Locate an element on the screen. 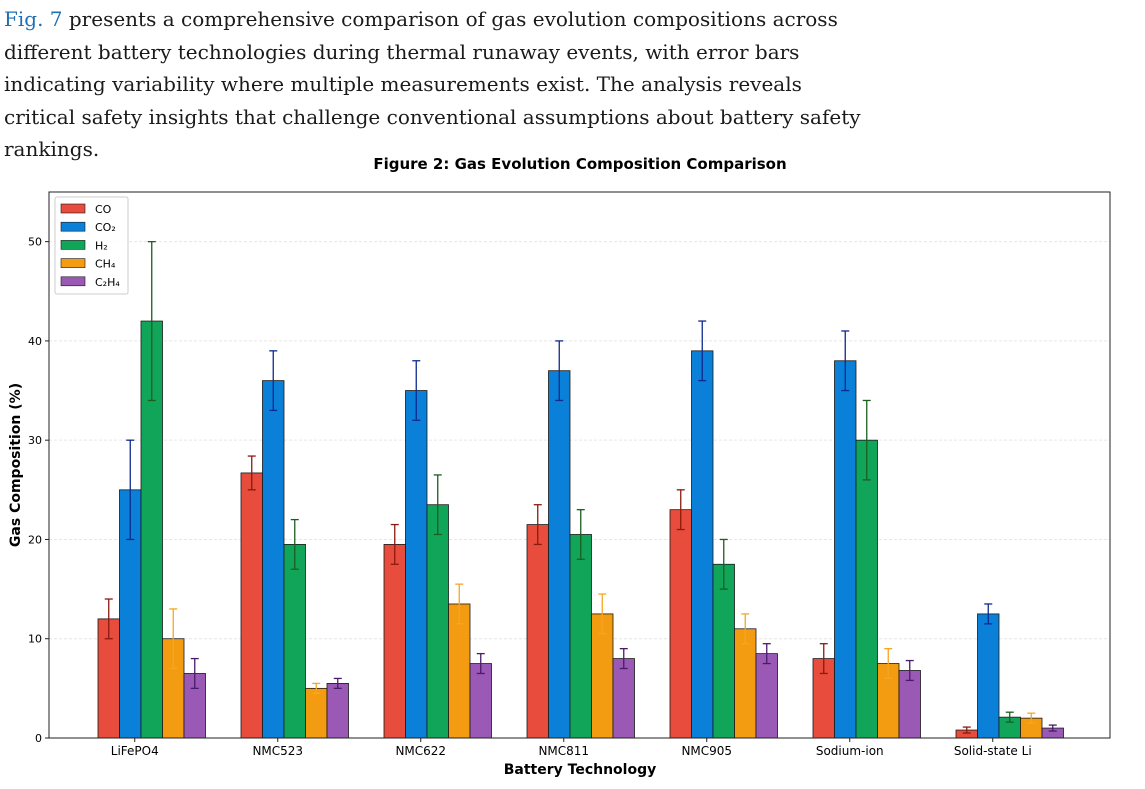 Image resolution: width=1145 pixels, height=789 pixels. legend-box is located at coordinates (91, 245).